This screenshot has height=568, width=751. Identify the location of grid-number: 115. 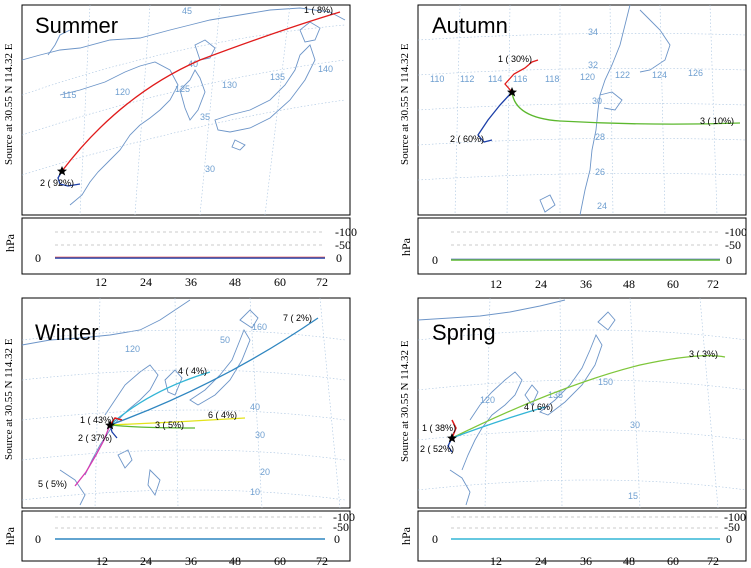
(69, 95).